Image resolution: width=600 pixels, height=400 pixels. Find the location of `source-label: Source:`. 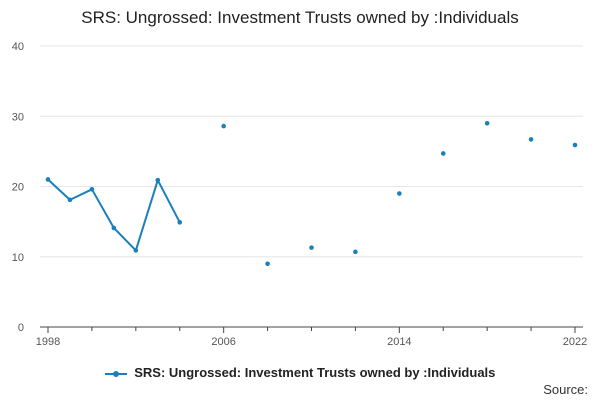

source-label: Source: is located at coordinates (565, 389).